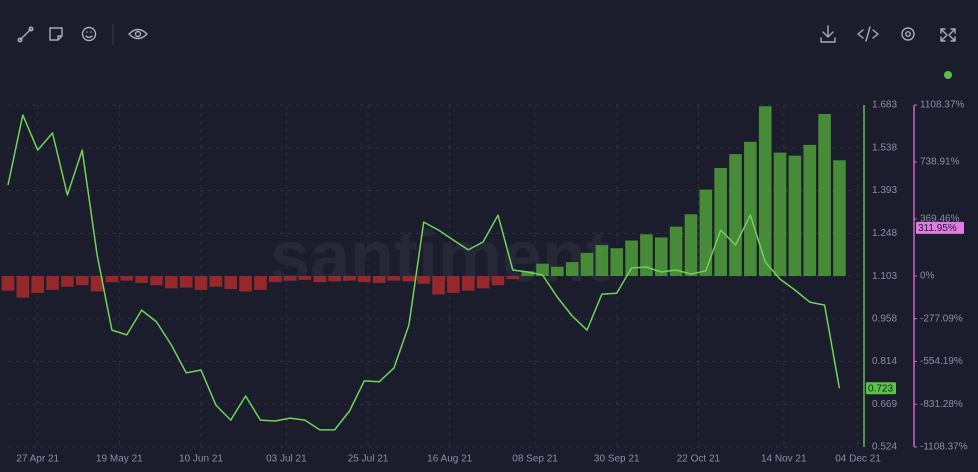 The image size is (978, 472). I want to click on value-badge-label: 0.723, so click(880, 388).